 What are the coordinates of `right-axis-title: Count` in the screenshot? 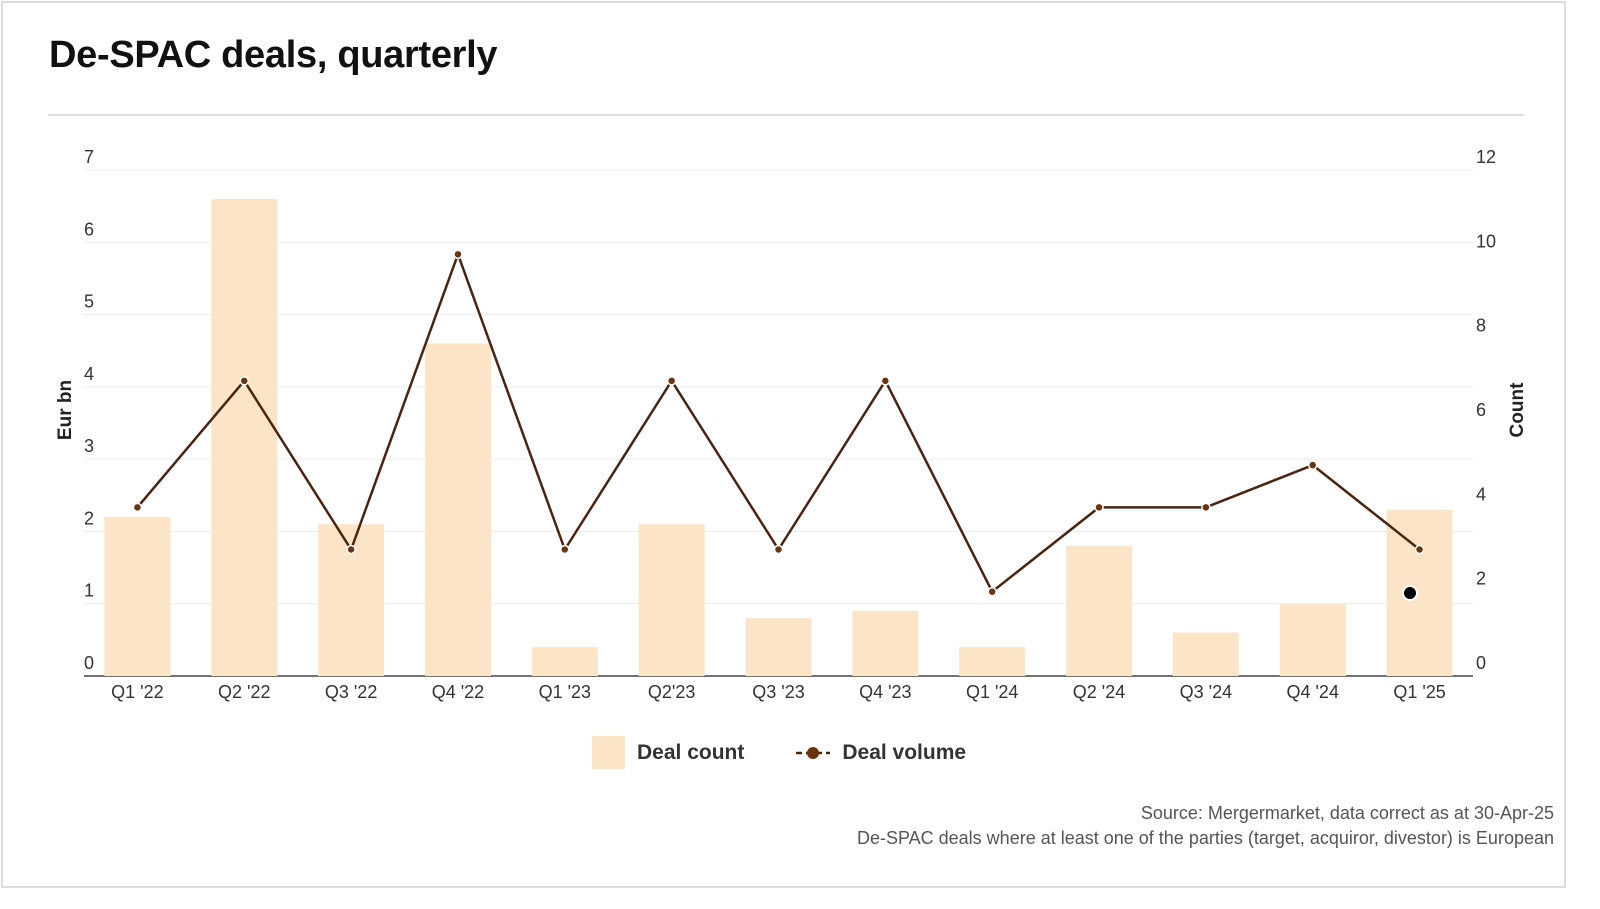 It's located at (1517, 410).